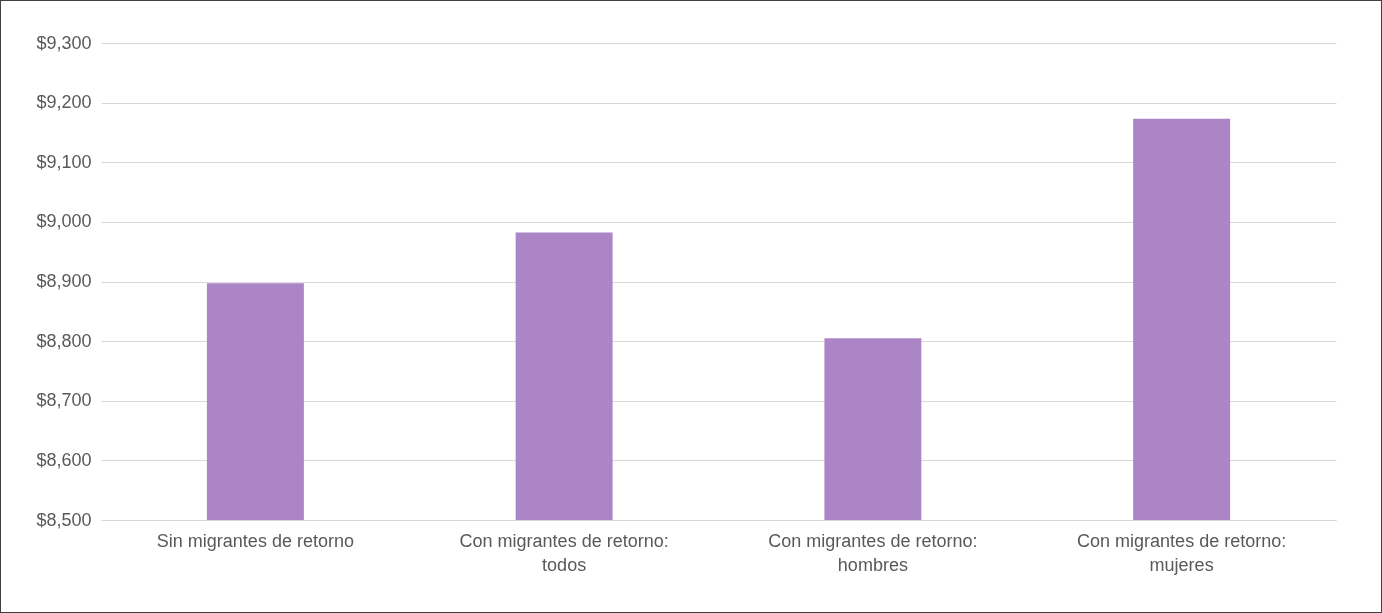  What do you see at coordinates (64, 221) in the screenshot?
I see `y-tick-label: $9,000` at bounding box center [64, 221].